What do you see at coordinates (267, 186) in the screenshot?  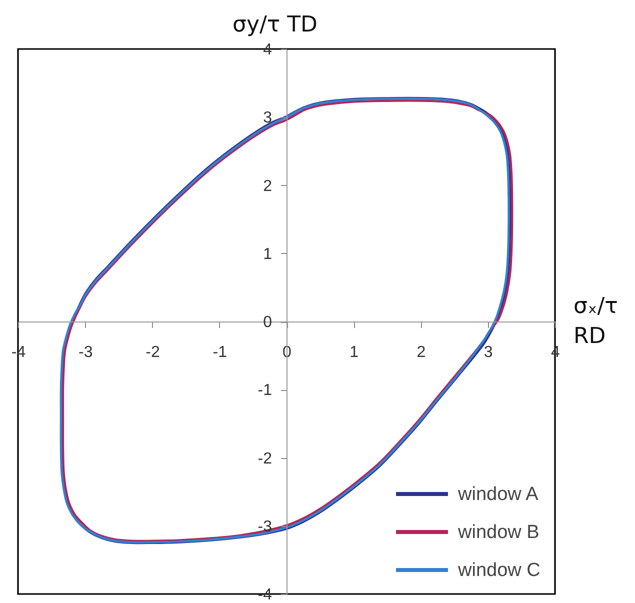 I see `y-tick-label: 2` at bounding box center [267, 186].